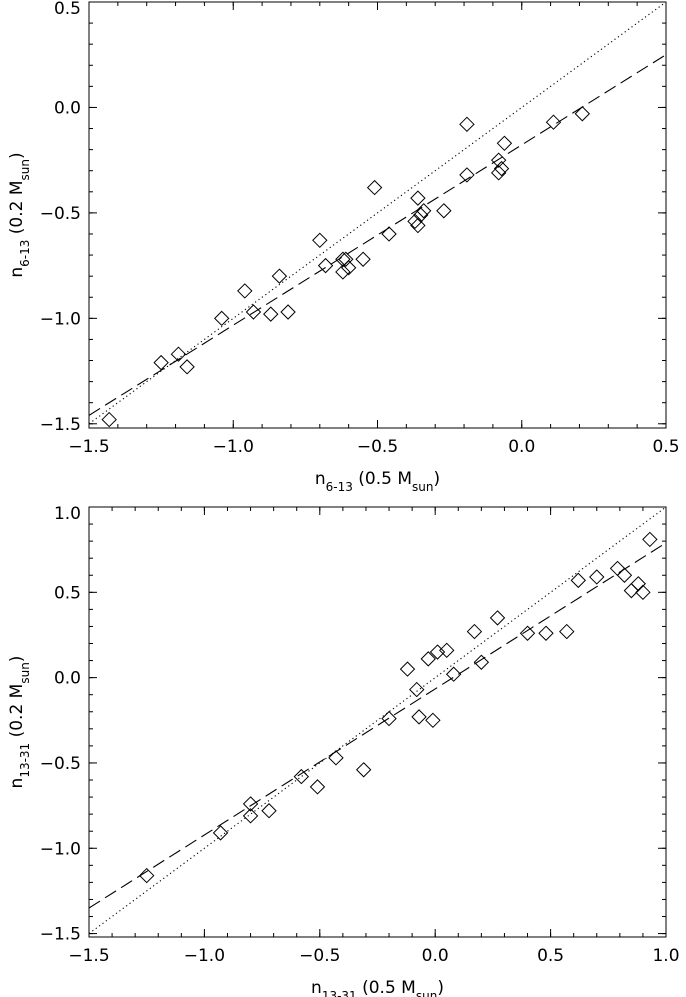 Image resolution: width=686 pixels, height=997 pixels. I want to click on x-axis-label: n6-13 (0.5 Msun), so click(377, 481).